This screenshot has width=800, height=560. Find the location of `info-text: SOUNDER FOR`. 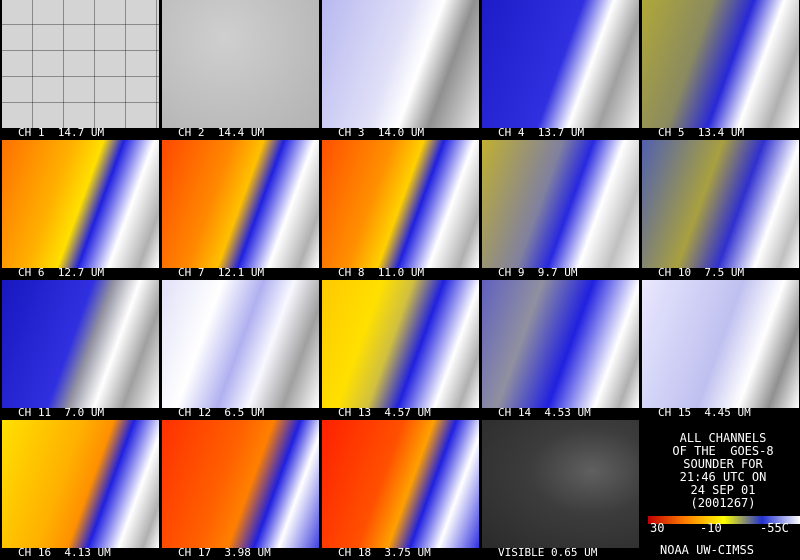

info-text: SOUNDER FOR is located at coordinates (723, 464).